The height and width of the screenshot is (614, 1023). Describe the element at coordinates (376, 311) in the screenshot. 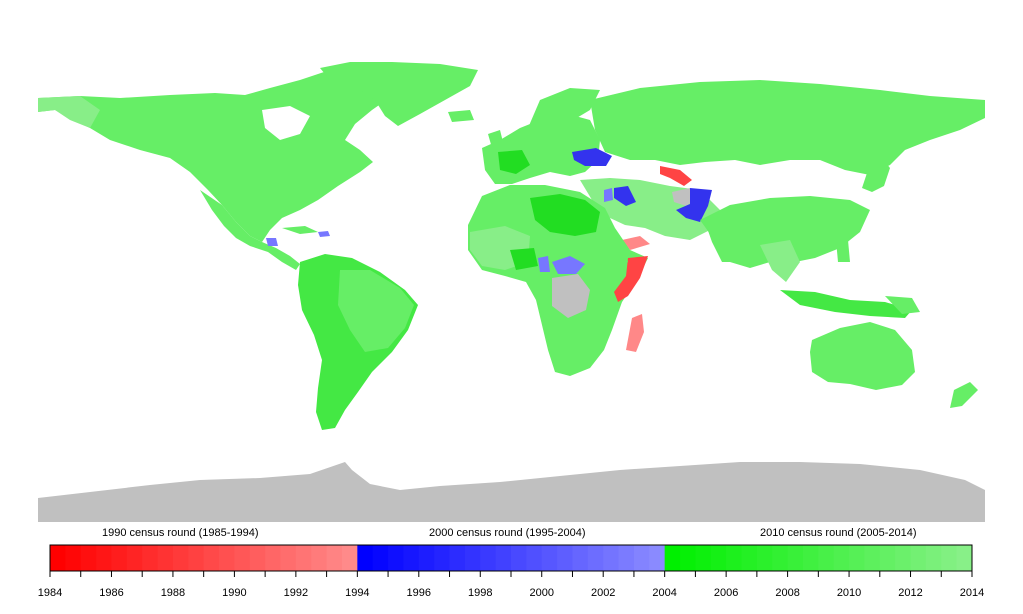

I see `country-brazil` at that location.